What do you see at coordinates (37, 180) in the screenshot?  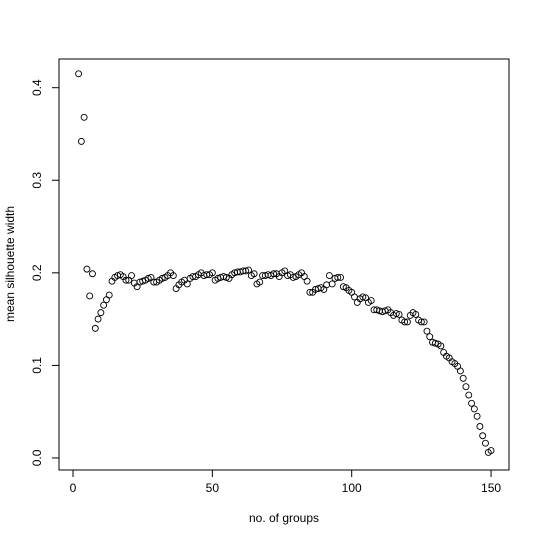 I see `y-tick-label: 0.3` at bounding box center [37, 180].